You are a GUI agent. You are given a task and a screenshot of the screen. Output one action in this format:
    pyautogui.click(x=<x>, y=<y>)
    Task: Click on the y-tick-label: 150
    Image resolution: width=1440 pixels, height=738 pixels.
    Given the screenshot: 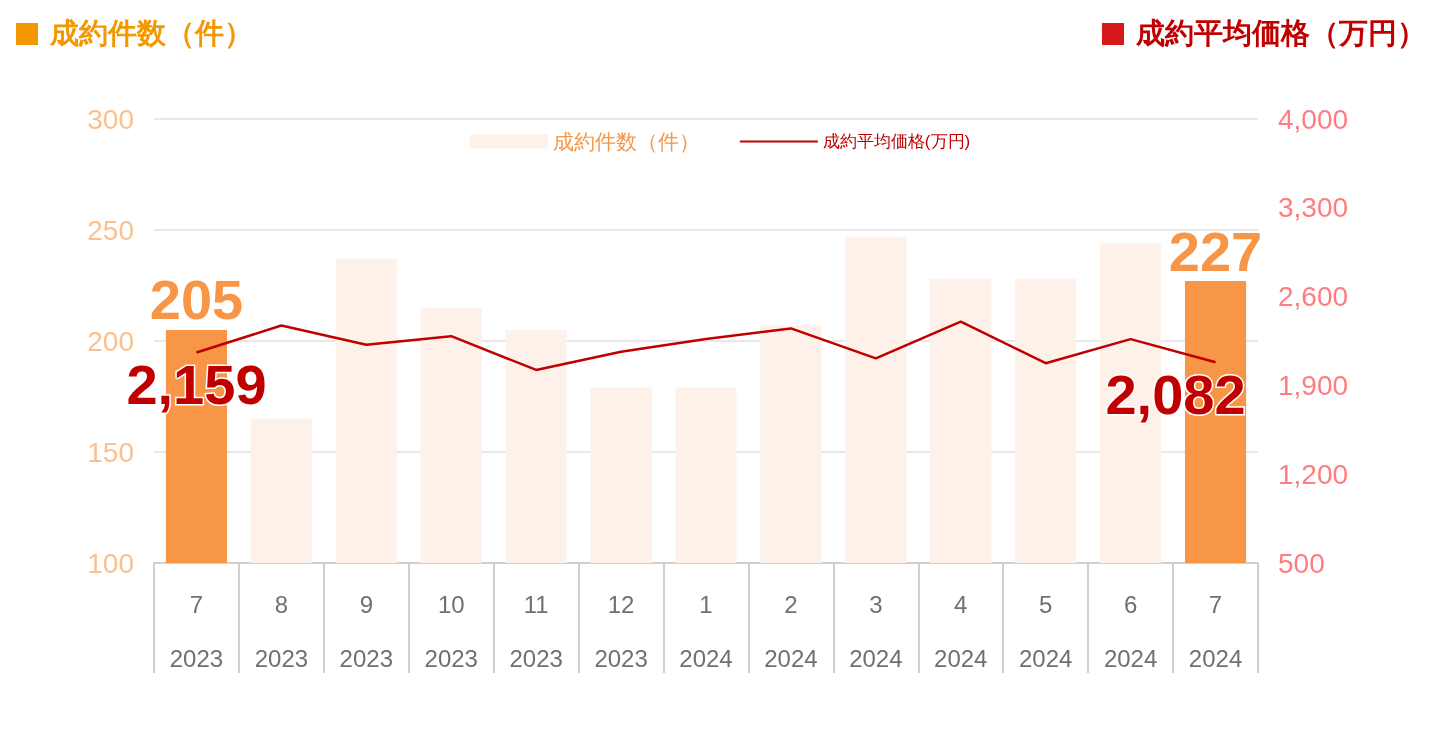 What is the action you would take?
    pyautogui.click(x=110, y=452)
    